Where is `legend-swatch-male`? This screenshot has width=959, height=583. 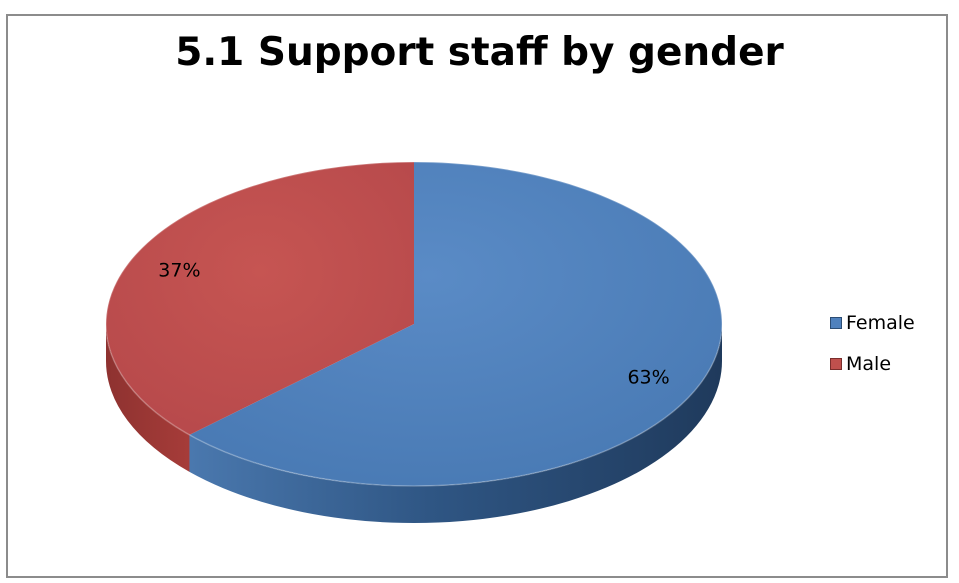
legend-swatch-male is located at coordinates (836, 364).